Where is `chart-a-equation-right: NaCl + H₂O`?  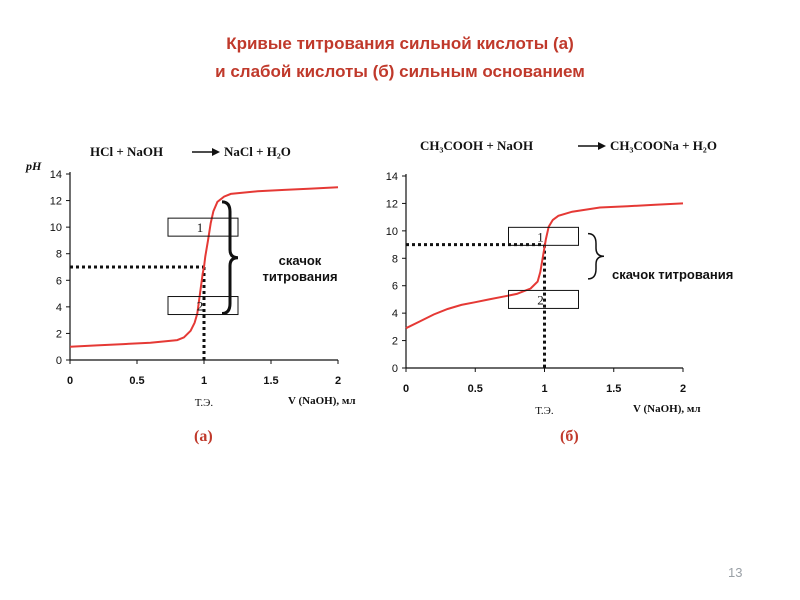 chart-a-equation-right: NaCl + H₂O is located at coordinates (257, 151).